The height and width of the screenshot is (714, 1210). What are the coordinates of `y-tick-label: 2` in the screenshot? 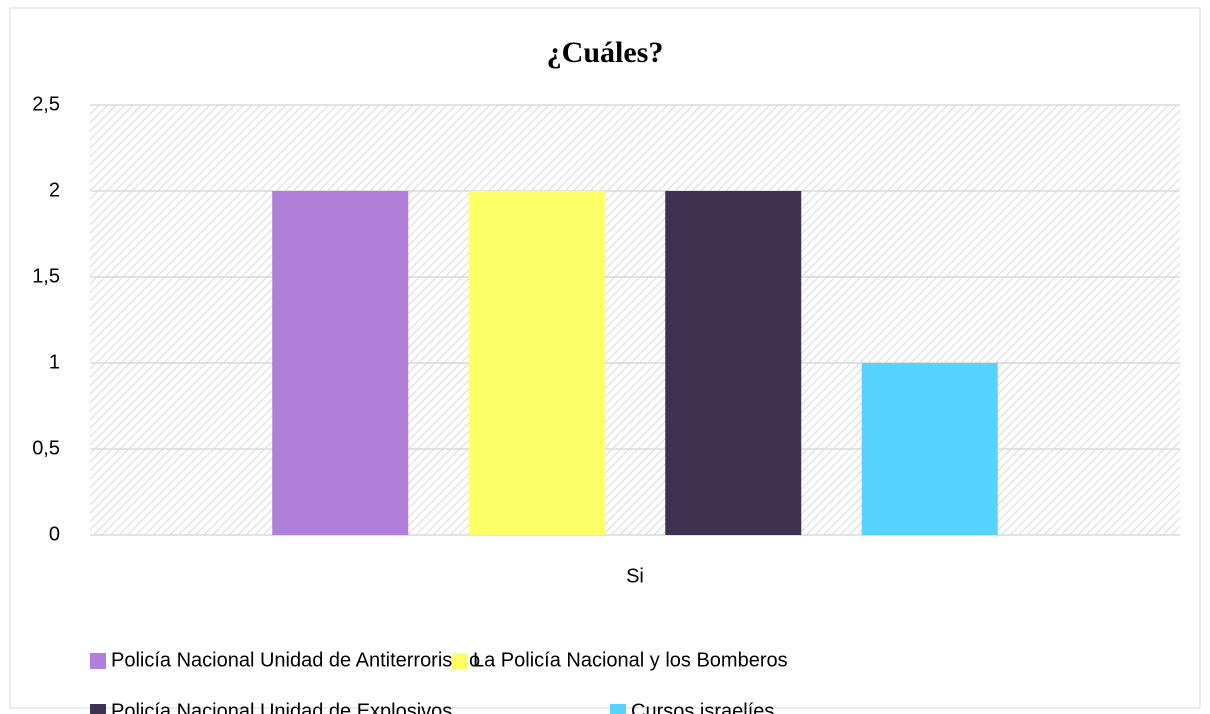 It's located at (54, 190).